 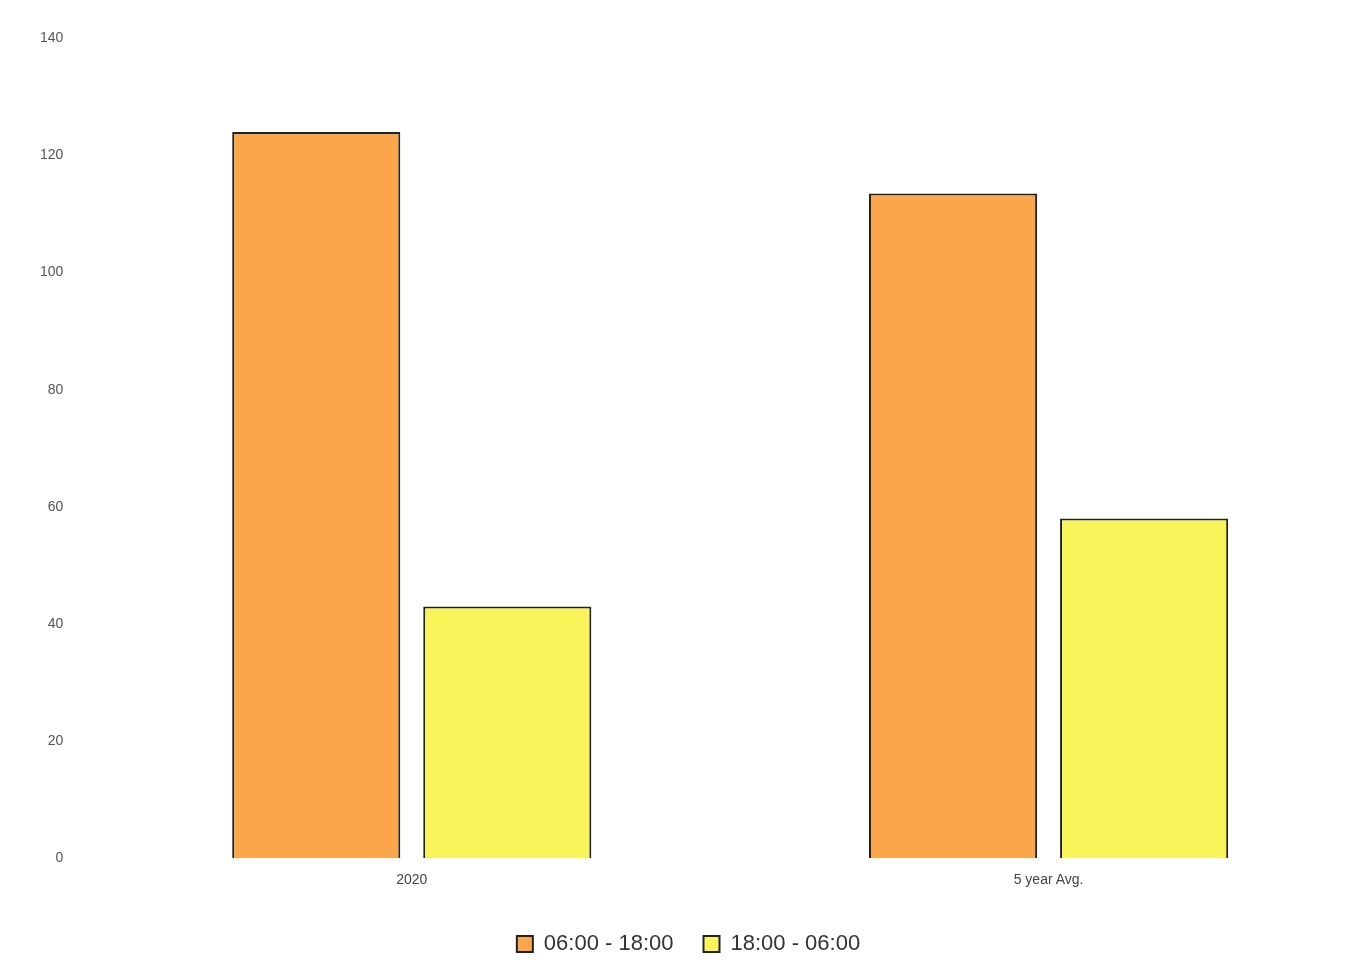 I want to click on y-tick-label: 80, so click(x=55, y=388).